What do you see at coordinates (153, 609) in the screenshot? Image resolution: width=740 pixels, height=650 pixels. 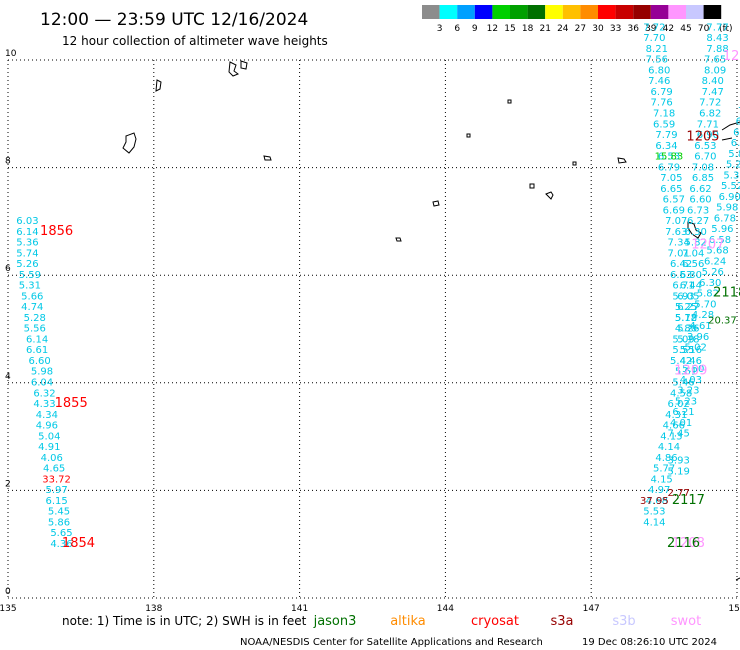 I see `x-tick-label: 138` at bounding box center [153, 609].